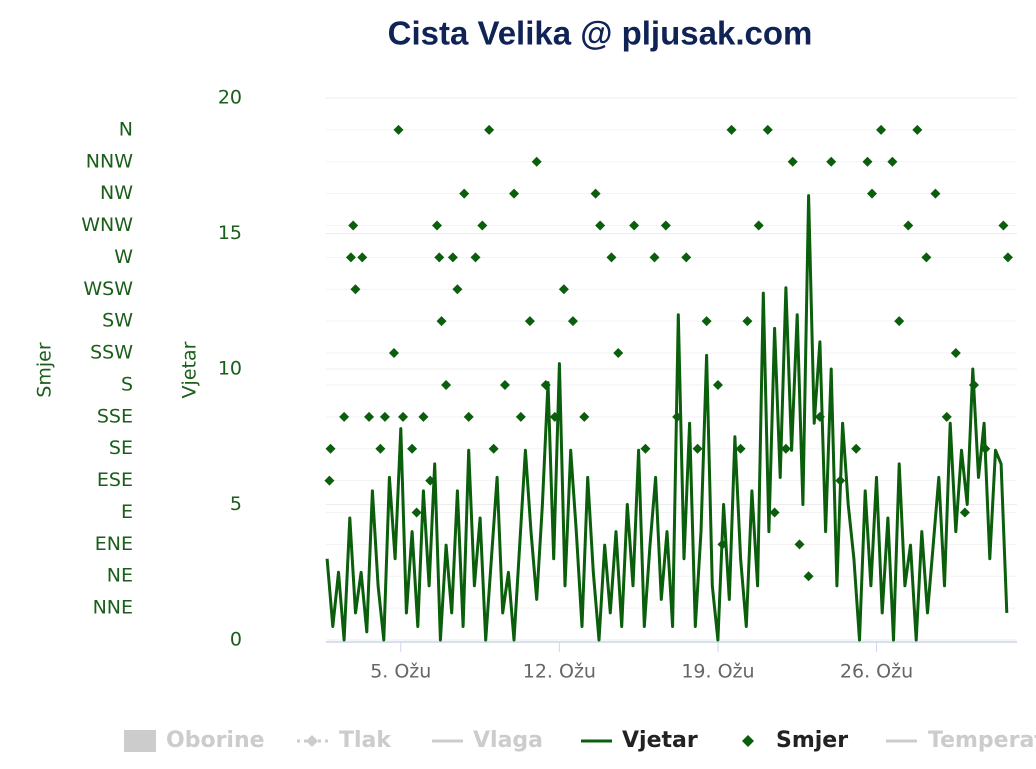 The height and width of the screenshot is (769, 1036). Describe the element at coordinates (127, 384) in the screenshot. I see `y2-tick-label: S` at that location.